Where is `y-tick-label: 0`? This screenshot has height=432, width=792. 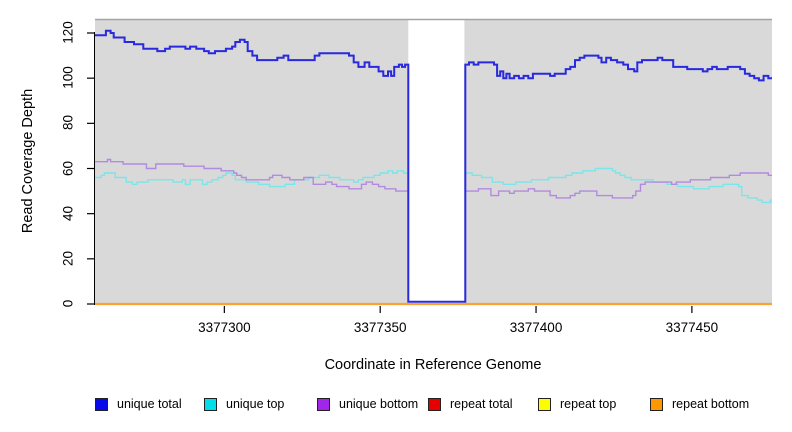
y-tick-label: 0 is located at coordinates (68, 303).